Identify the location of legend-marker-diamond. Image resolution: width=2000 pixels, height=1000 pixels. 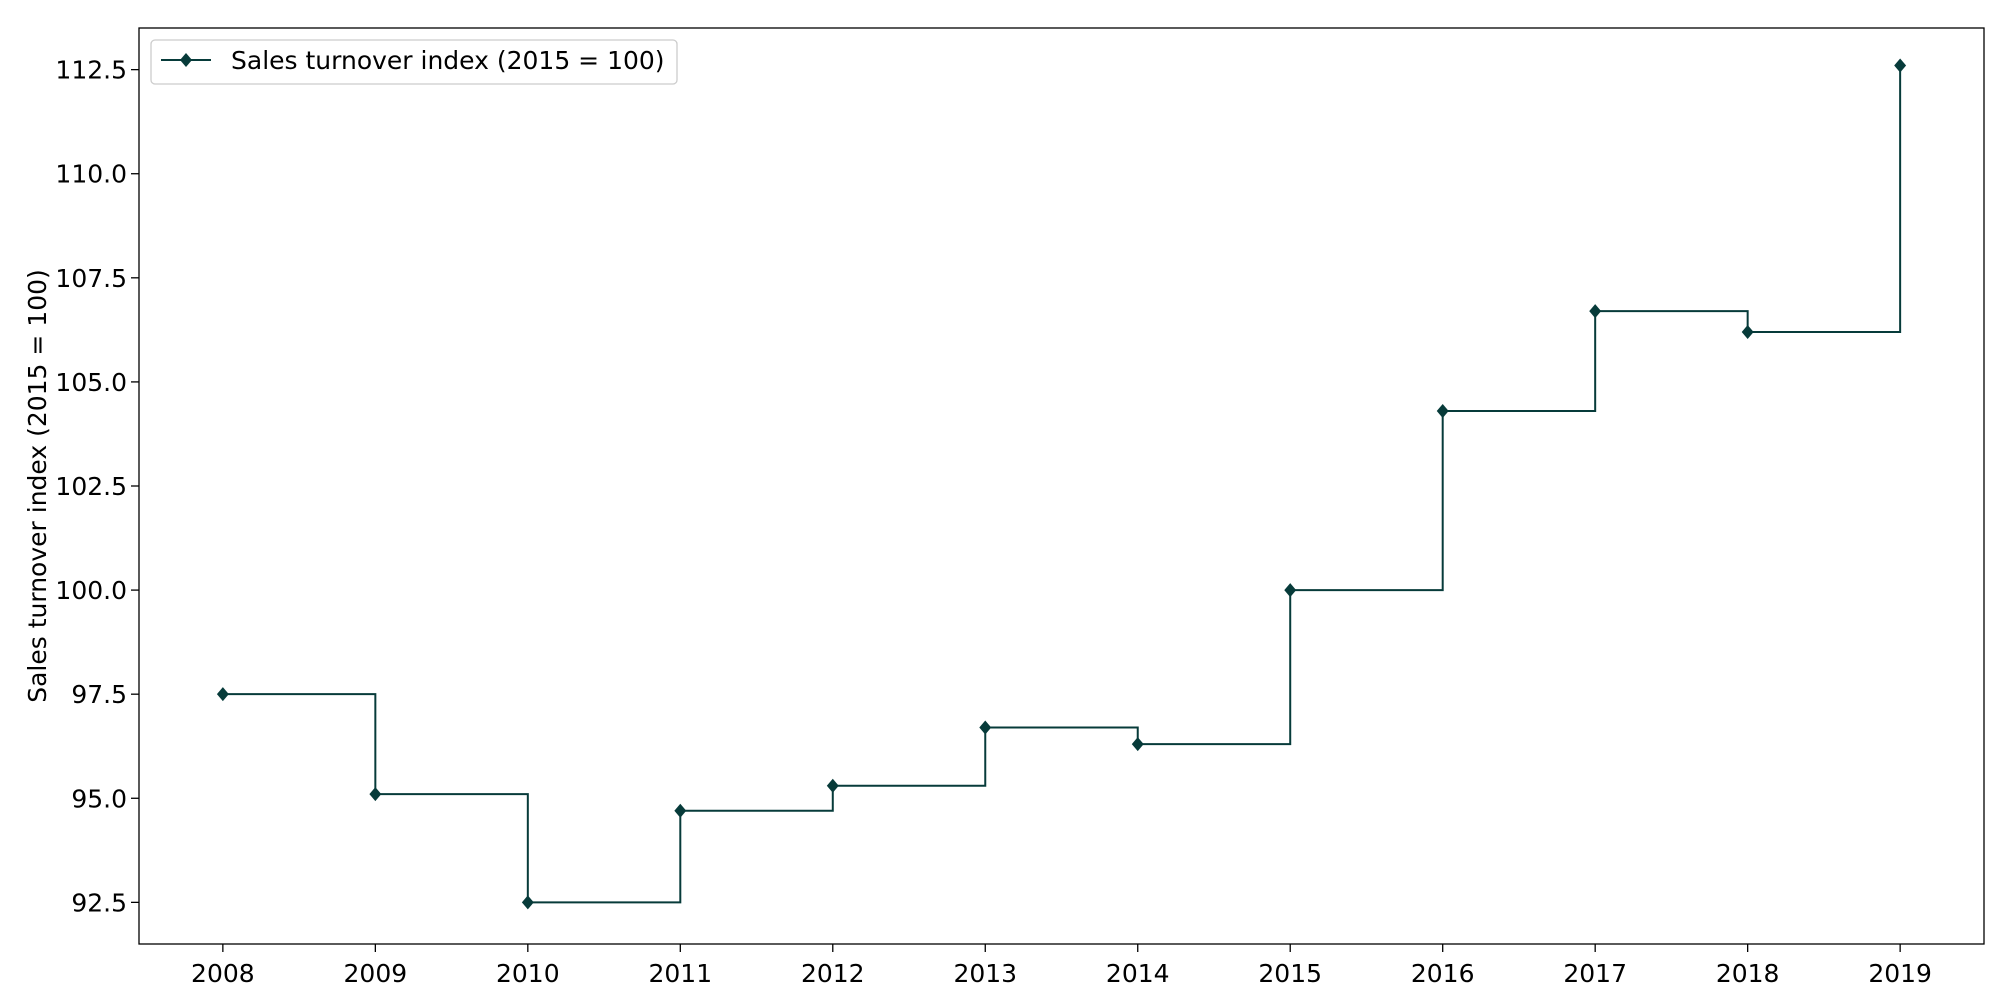
(186, 60).